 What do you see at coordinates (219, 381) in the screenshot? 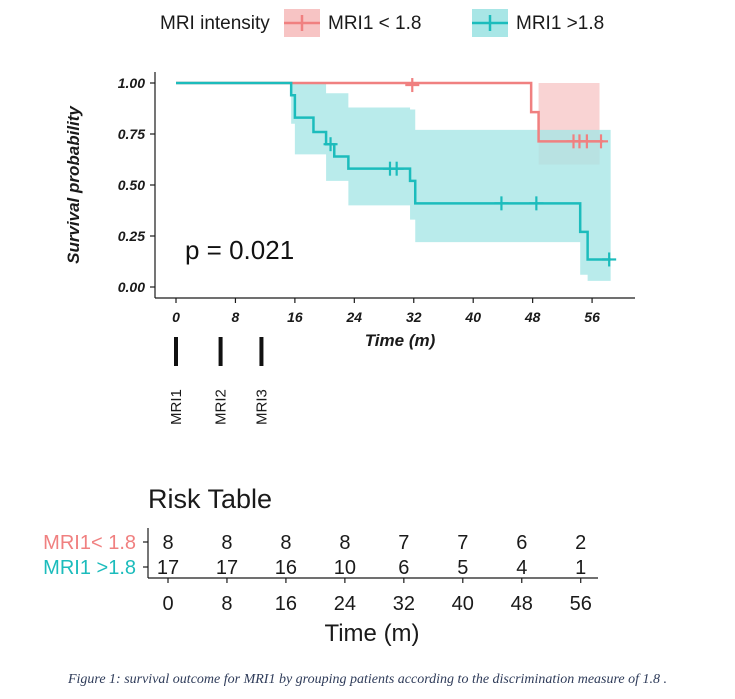
I see `mri-event-markers: MRI1 MRI2 MRI3` at bounding box center [219, 381].